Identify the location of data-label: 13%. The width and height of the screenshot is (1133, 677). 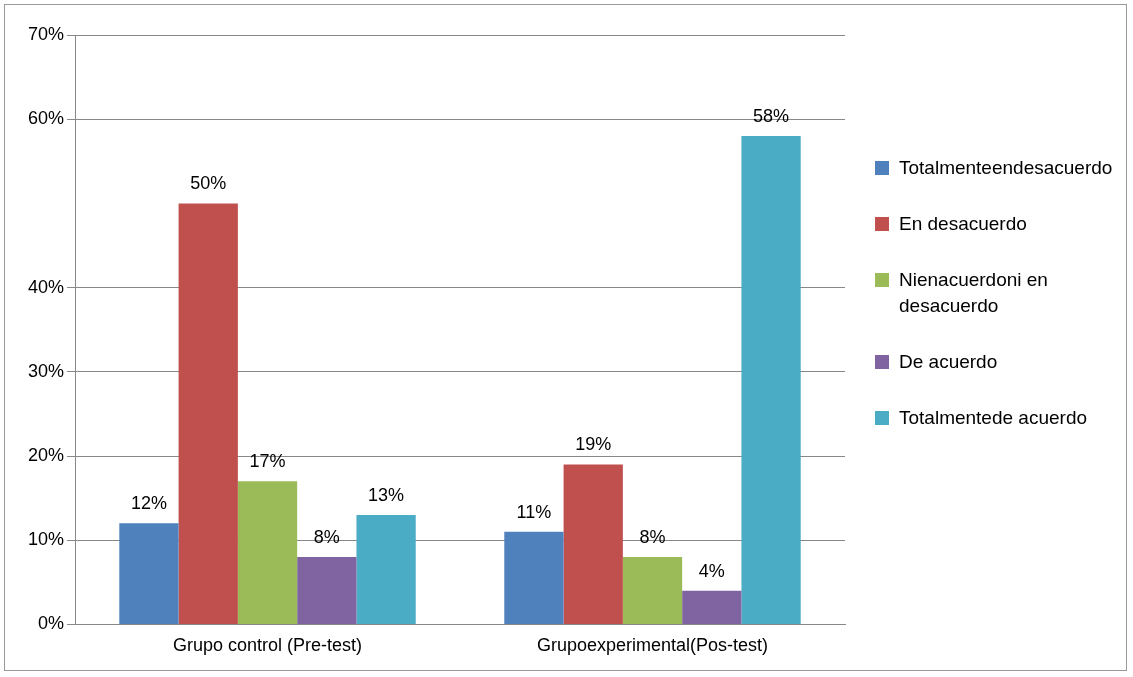
(386, 494).